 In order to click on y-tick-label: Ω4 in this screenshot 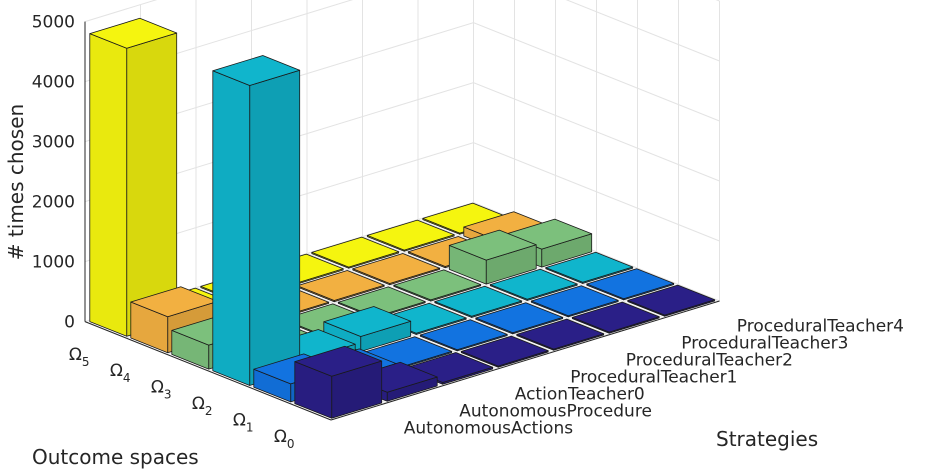, I will do `click(120, 373)`.